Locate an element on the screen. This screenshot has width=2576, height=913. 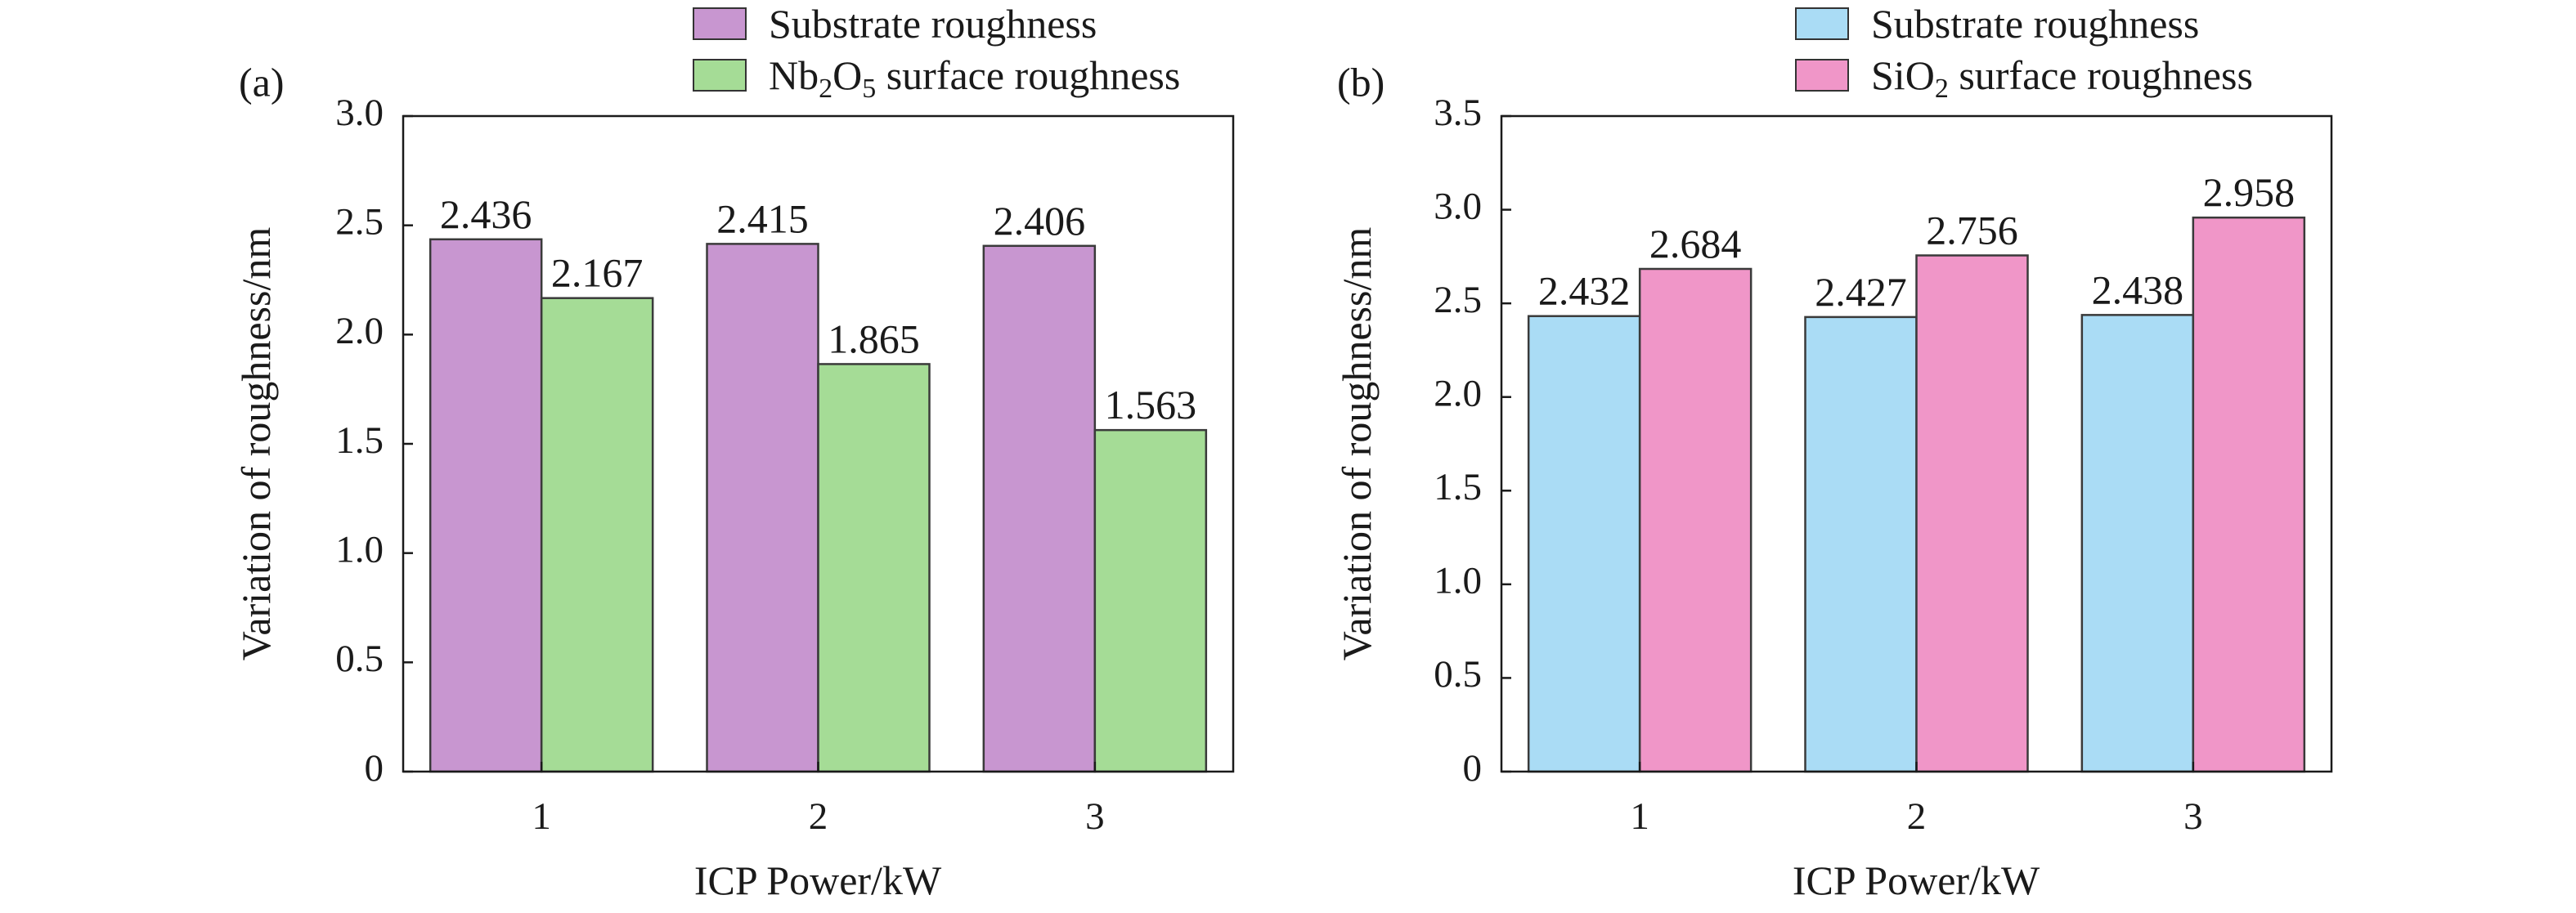
legend-label-text: O is located at coordinates (847, 75).